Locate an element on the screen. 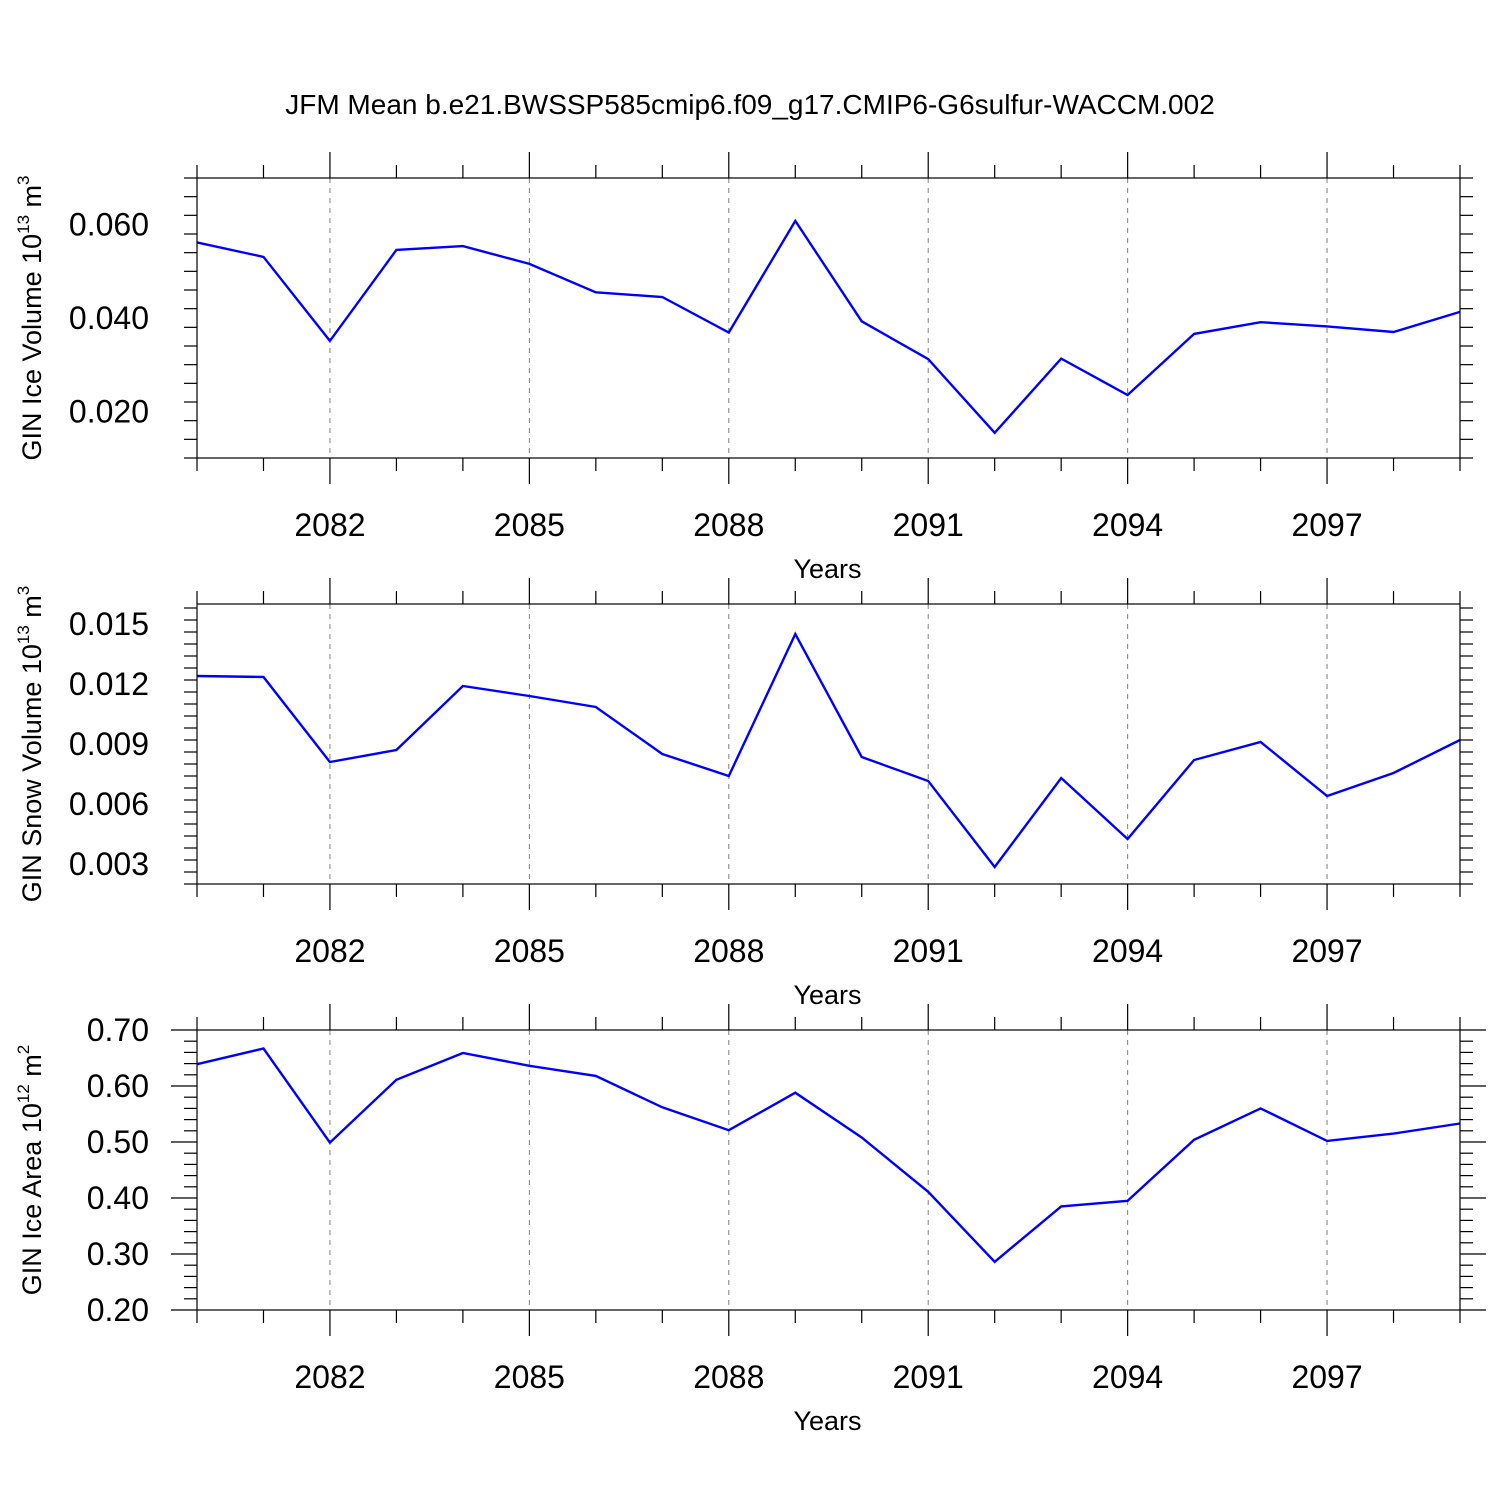  y-tick-label: 0.20 is located at coordinates (118, 1310).